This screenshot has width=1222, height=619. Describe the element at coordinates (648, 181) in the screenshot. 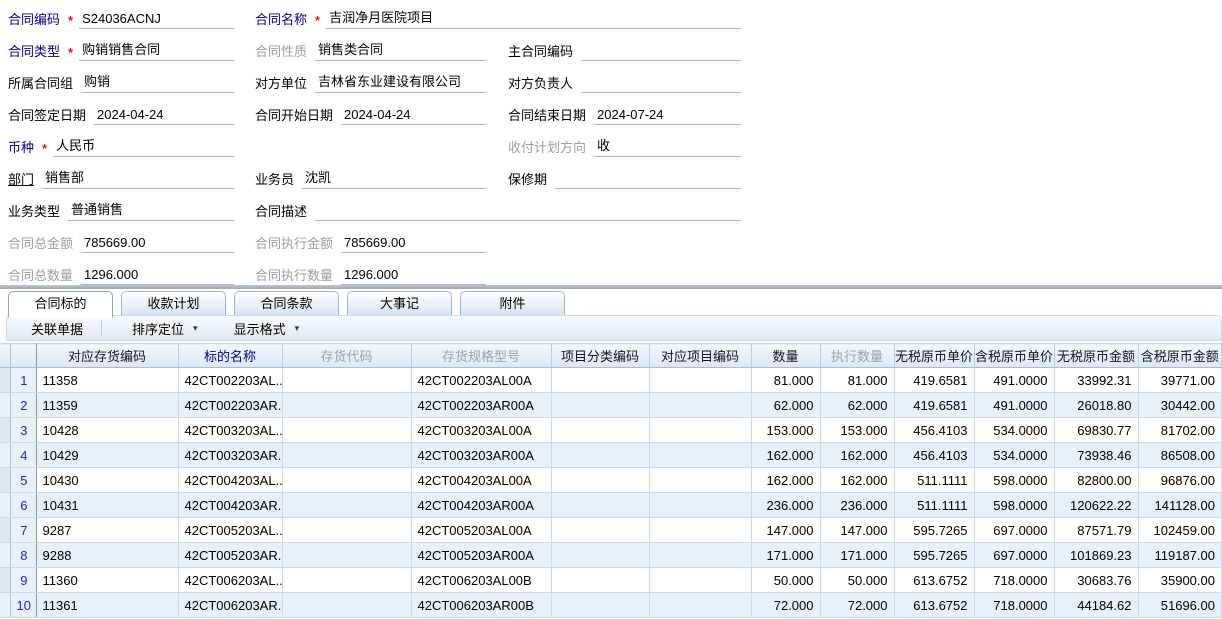

I see `warranty-period-input` at that location.